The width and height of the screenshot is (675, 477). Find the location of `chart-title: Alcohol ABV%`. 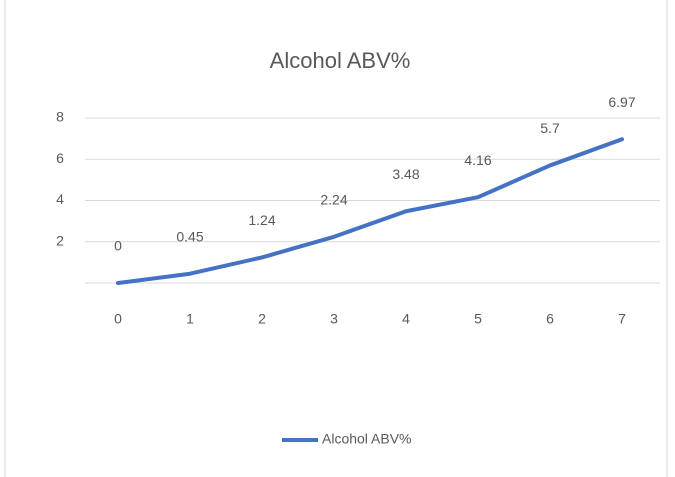

chart-title: Alcohol ABV% is located at coordinates (340, 60).